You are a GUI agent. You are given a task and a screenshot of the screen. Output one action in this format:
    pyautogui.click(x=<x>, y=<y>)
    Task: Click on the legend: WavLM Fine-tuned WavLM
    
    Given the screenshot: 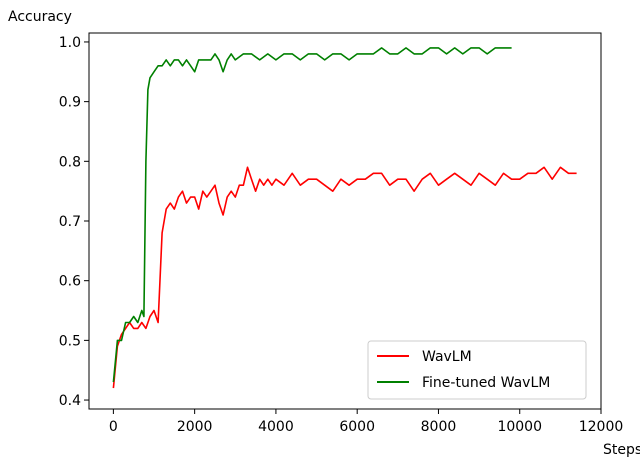 What is the action you would take?
    pyautogui.click(x=477, y=370)
    